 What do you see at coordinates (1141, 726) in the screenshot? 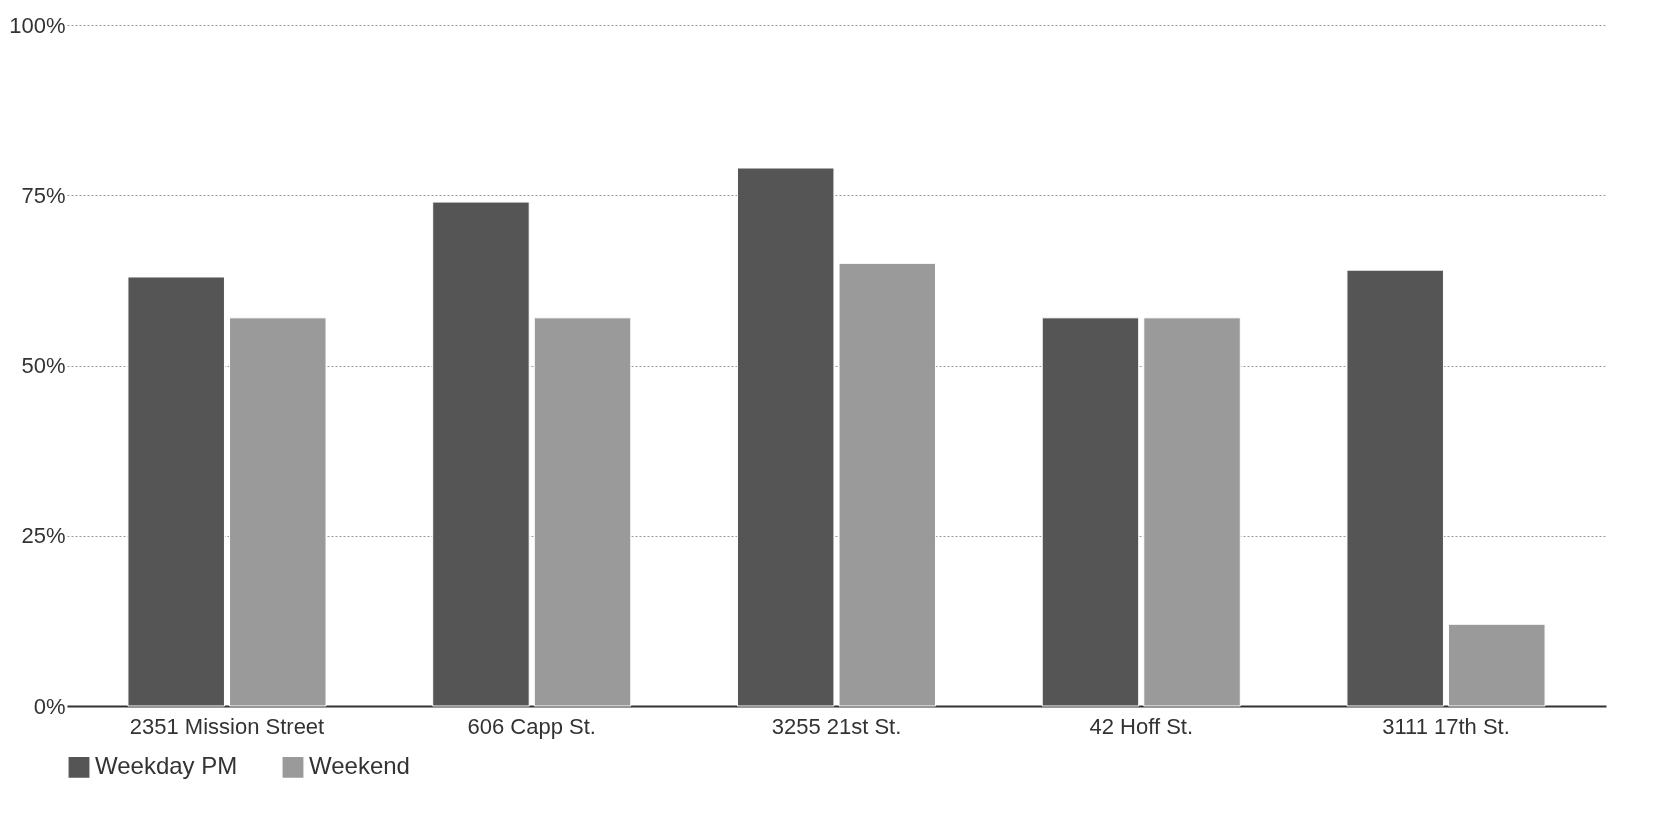
I see `x-tick-label: 42 Hoff St.` at bounding box center [1141, 726].